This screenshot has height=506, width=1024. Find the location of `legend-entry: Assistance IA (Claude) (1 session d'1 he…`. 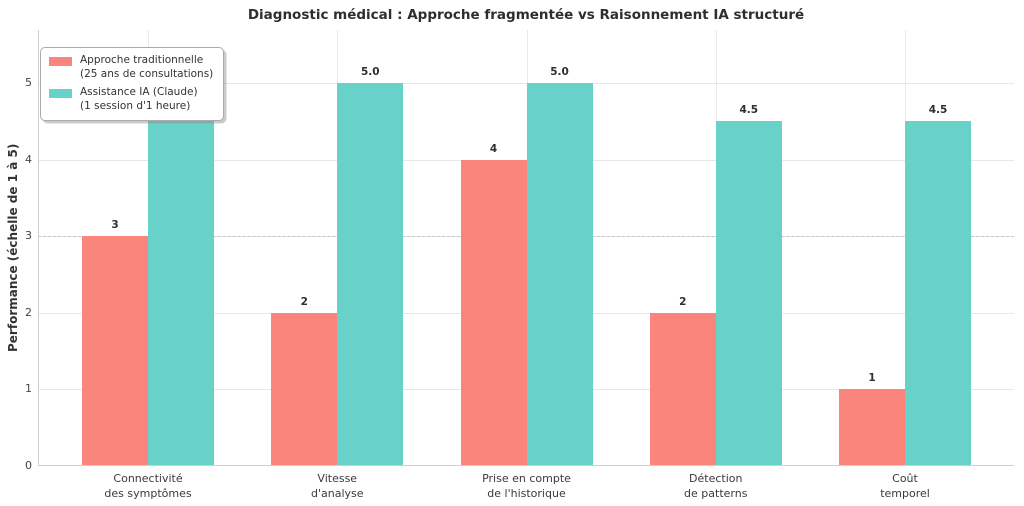

legend-entry: Assistance IA (Claude) (1 session d'1 he… is located at coordinates (131, 99).